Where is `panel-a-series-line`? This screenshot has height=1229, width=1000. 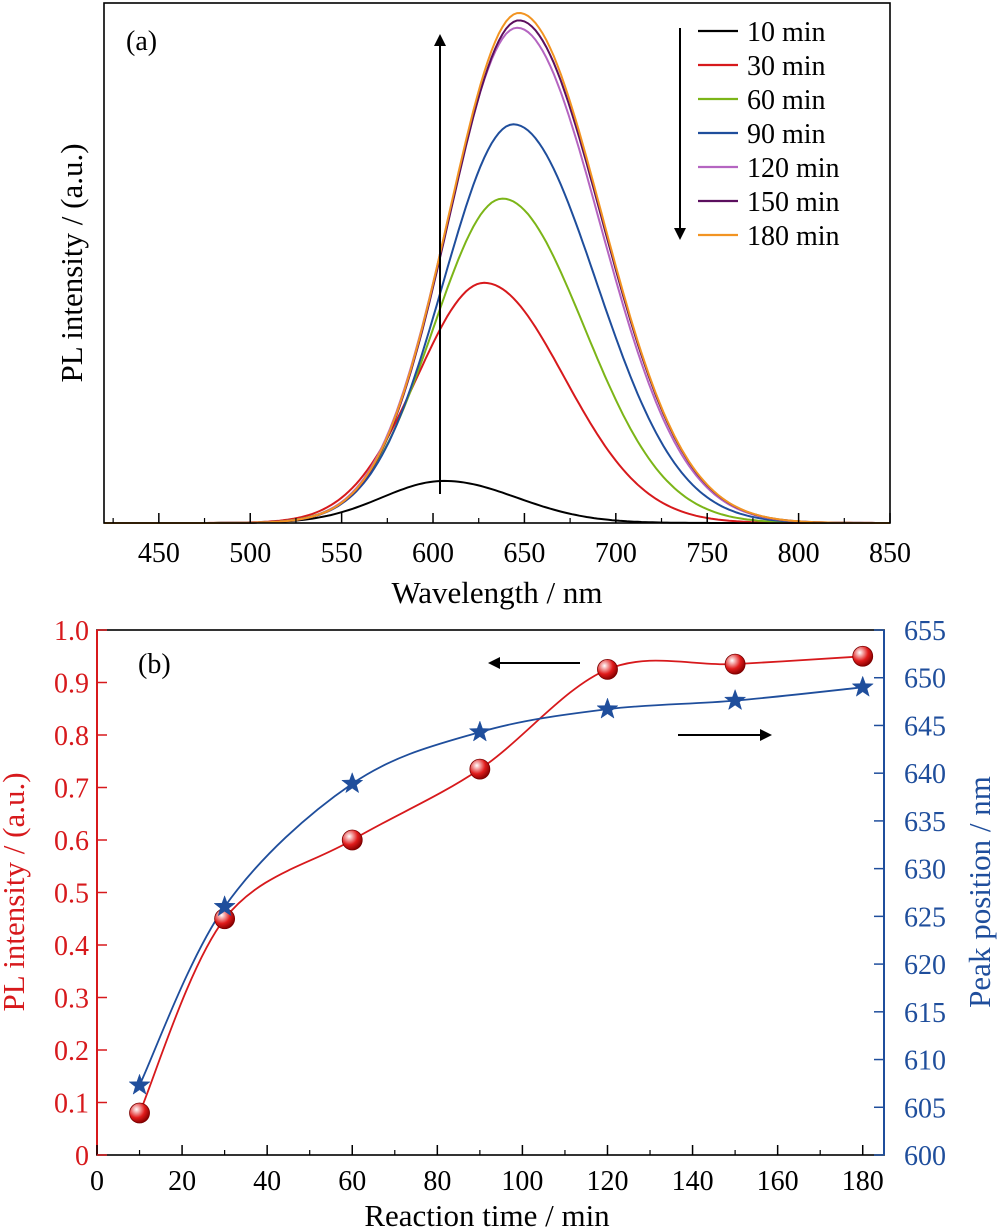
panel-a-series-line is located at coordinates (497, 501).